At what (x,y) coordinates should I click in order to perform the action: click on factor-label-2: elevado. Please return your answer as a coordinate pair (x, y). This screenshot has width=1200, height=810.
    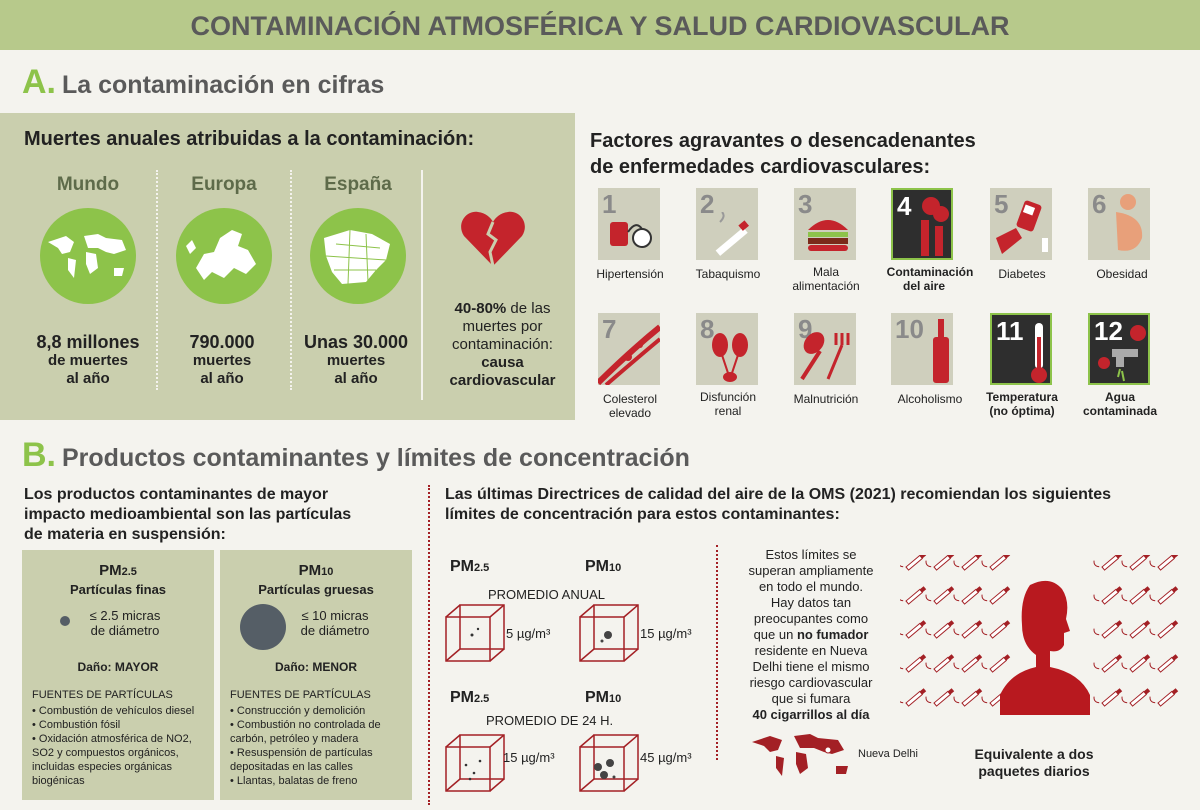
    Looking at the image, I should click on (630, 413).